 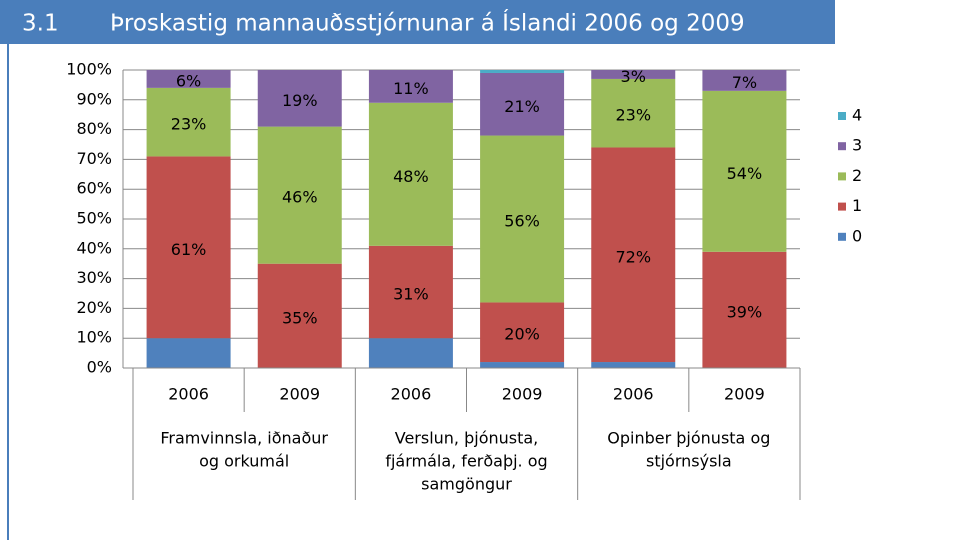 I want to click on legend-label: 3, so click(x=857, y=145).